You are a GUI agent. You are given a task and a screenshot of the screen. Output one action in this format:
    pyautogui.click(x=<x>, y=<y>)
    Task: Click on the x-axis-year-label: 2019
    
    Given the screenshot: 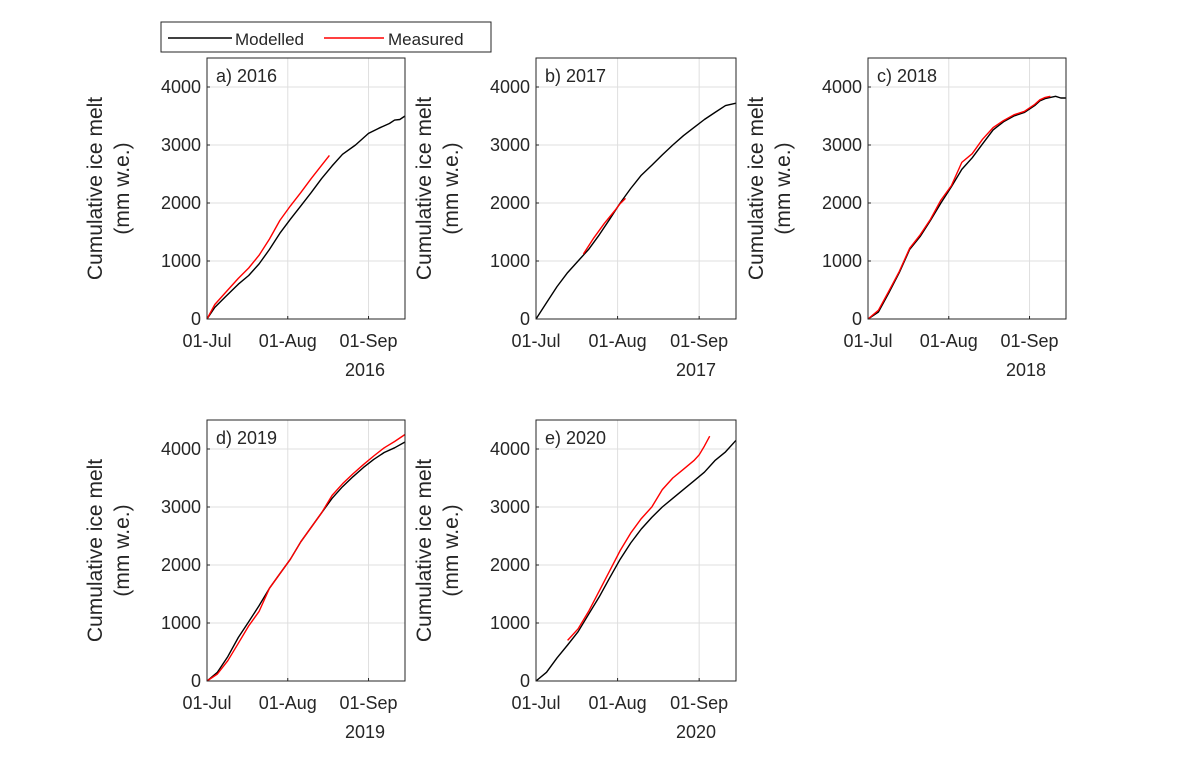 What is the action you would take?
    pyautogui.click(x=365, y=732)
    